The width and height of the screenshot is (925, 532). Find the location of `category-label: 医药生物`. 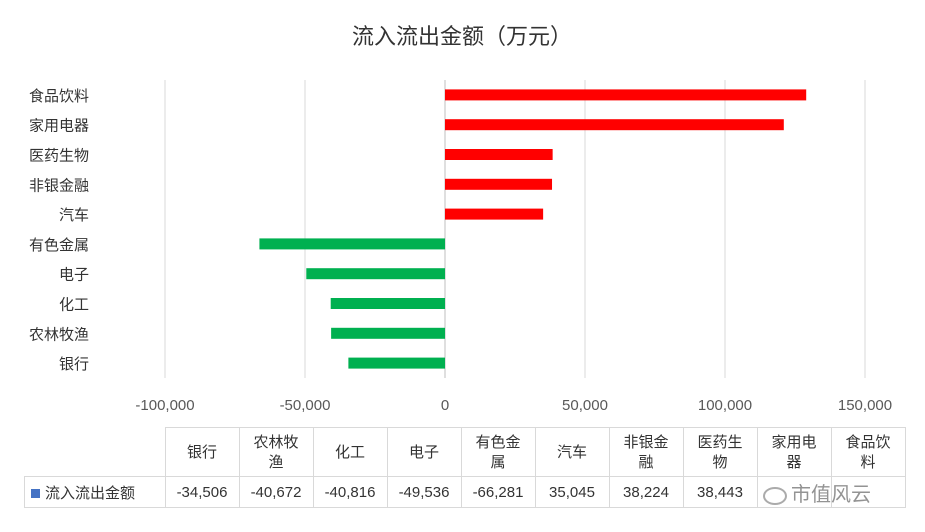

category-label: 医药生物 is located at coordinates (59, 156).